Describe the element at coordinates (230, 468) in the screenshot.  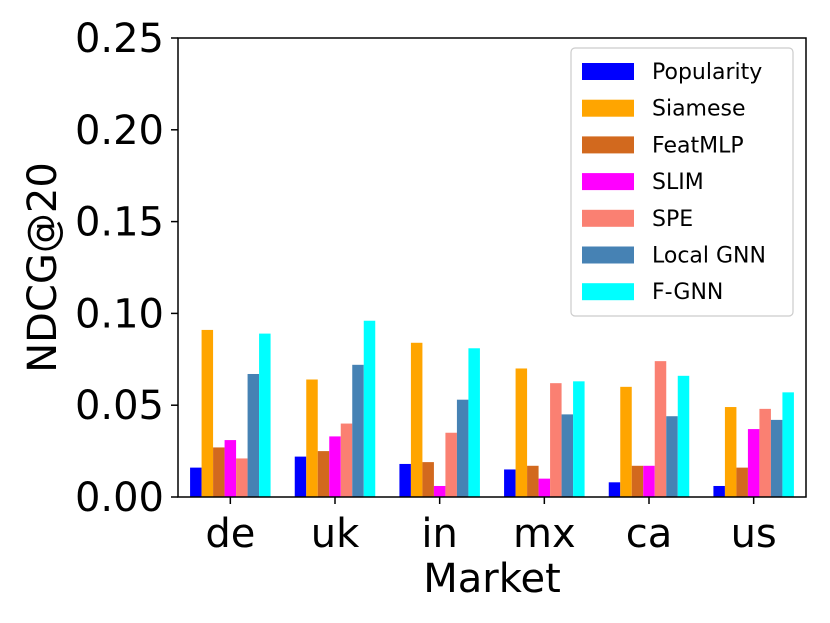
I see `bar-slim-de` at that location.